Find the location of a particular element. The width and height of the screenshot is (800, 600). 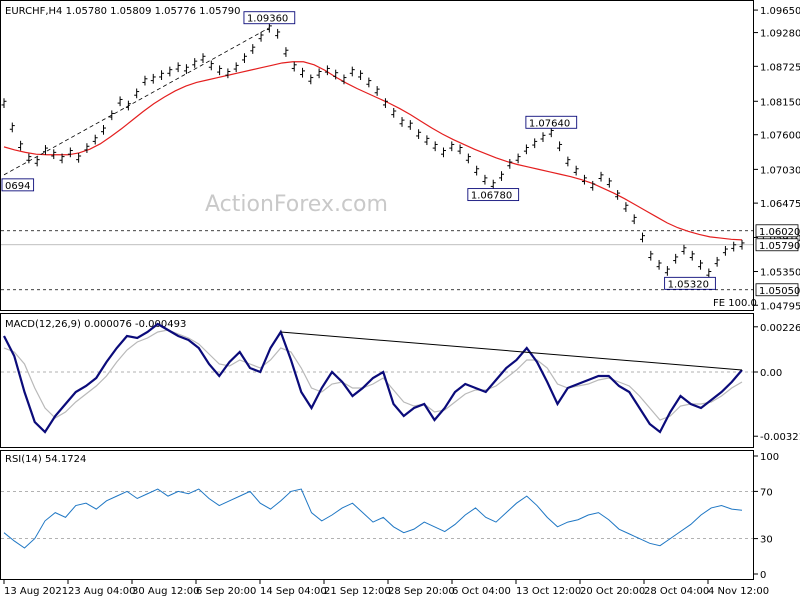

x-axis-tick-label: 6 Oct 04:00 is located at coordinates (481, 591).